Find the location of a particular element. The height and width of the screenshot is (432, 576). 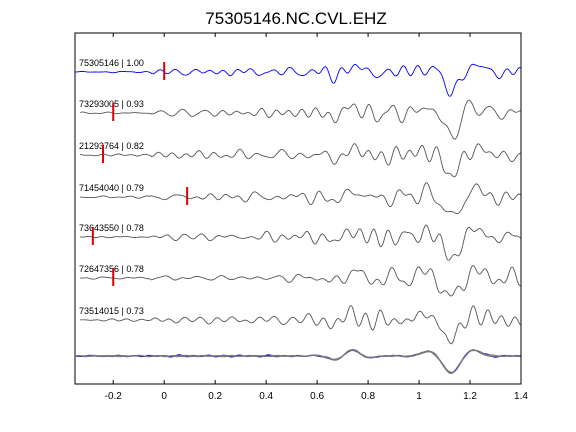

trace-label: 72647356 | 0.78 is located at coordinates (111, 269).